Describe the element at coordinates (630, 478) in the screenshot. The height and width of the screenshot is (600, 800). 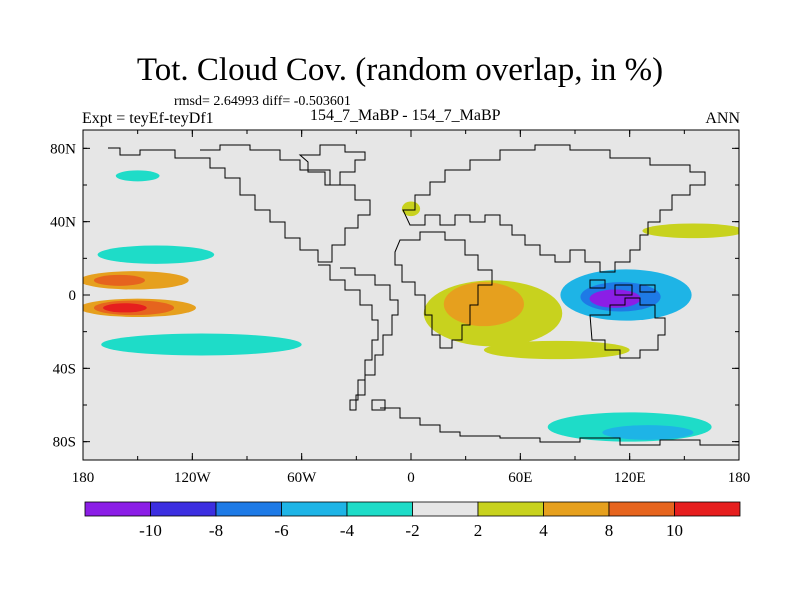
I see `lon-tick-label: 120E` at that location.